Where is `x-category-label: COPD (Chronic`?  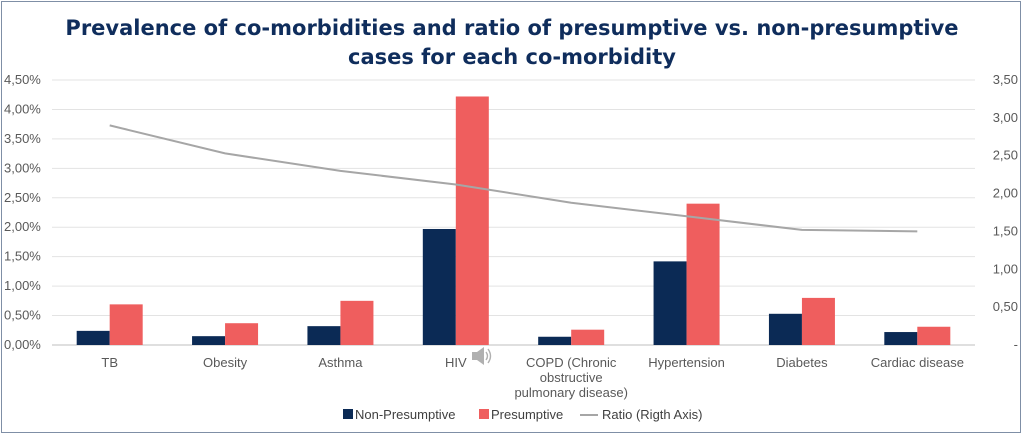 x-category-label: COPD (Chronic is located at coordinates (571, 362).